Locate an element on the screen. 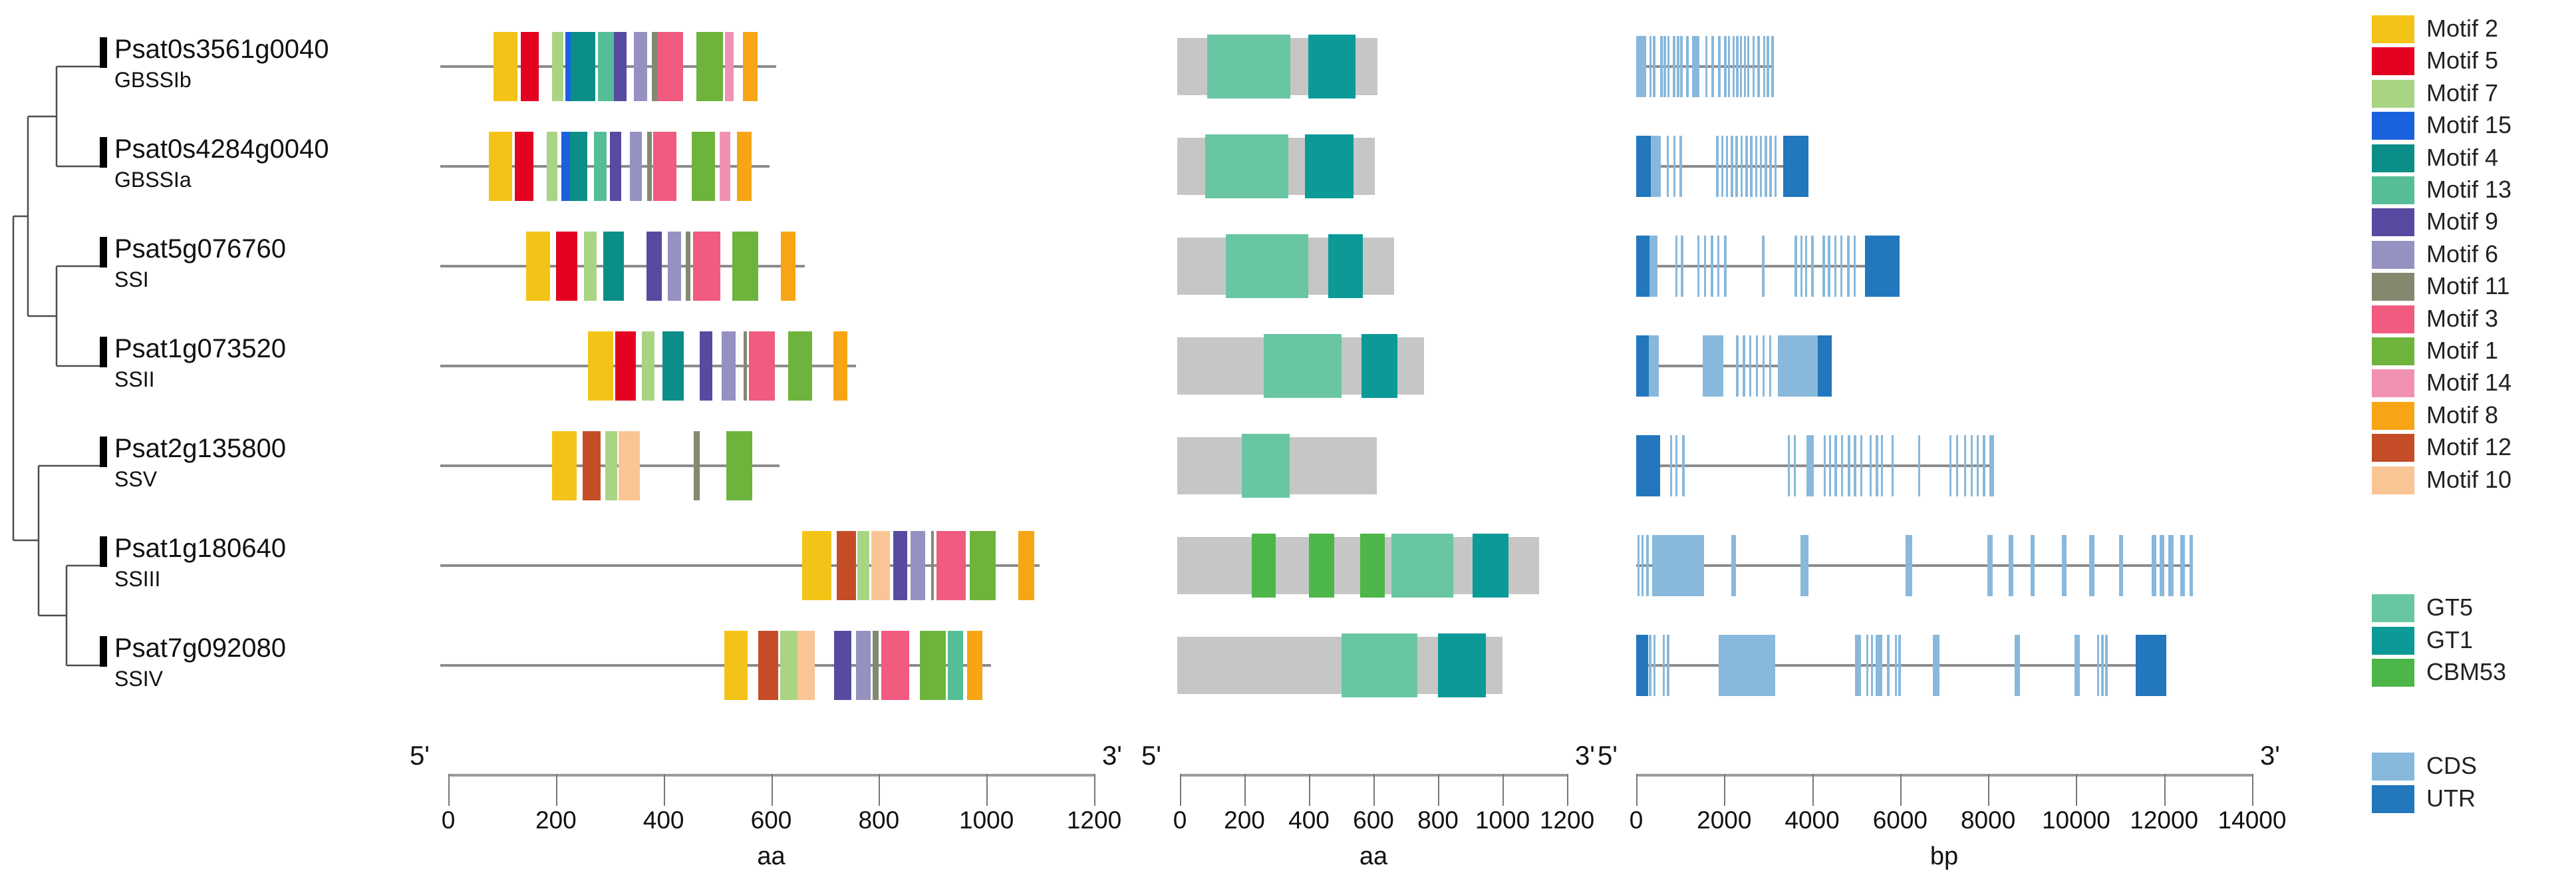  motif-axis-tick-label: 1000 is located at coordinates (986, 820).